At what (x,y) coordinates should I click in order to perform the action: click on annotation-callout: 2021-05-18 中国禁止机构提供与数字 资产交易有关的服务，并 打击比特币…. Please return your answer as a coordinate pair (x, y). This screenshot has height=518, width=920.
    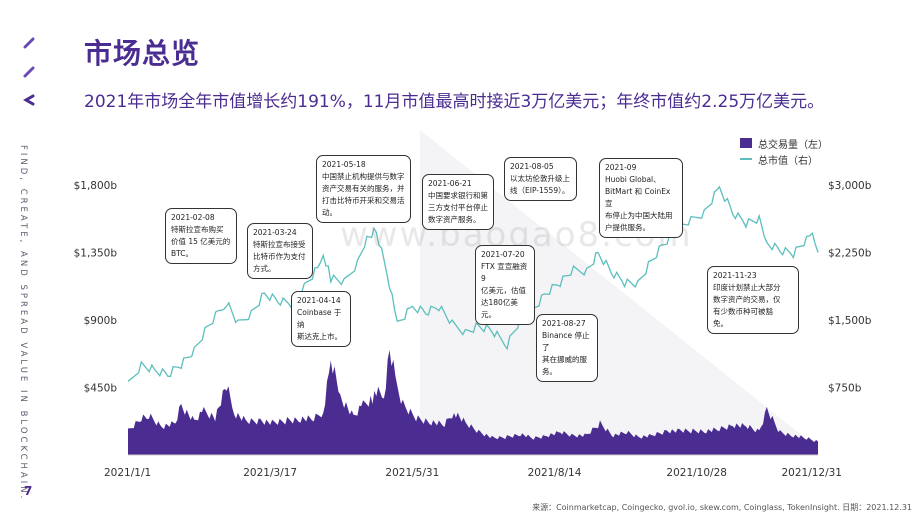
    Looking at the image, I should click on (363, 189).